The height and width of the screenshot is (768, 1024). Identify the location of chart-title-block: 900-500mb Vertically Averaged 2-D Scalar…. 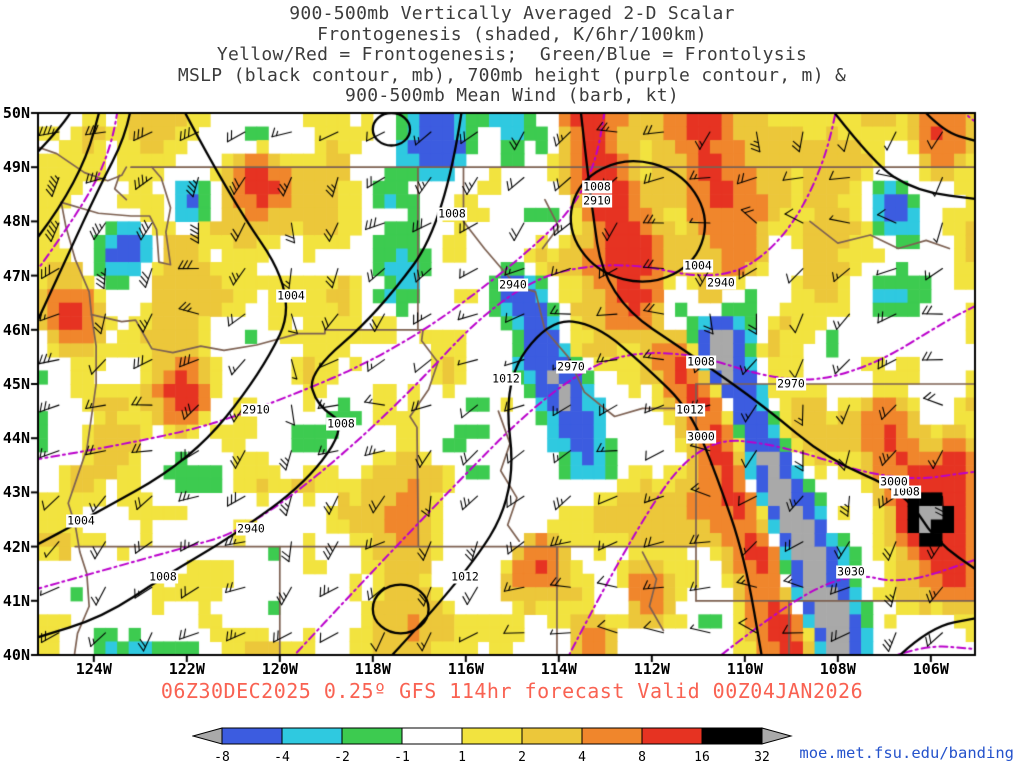
(512, 55).